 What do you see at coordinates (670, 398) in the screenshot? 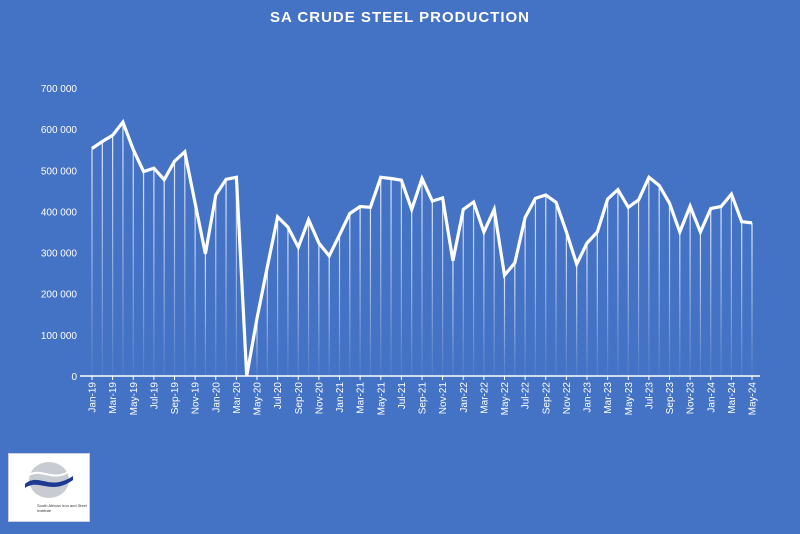
I see `x-tick-label: Sep-23` at bounding box center [670, 398].